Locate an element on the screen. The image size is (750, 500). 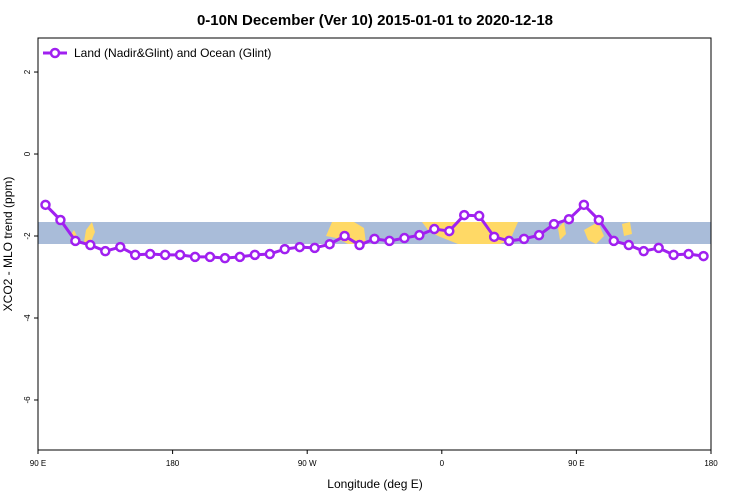
x-tick-label: 0 is located at coordinates (442, 463).